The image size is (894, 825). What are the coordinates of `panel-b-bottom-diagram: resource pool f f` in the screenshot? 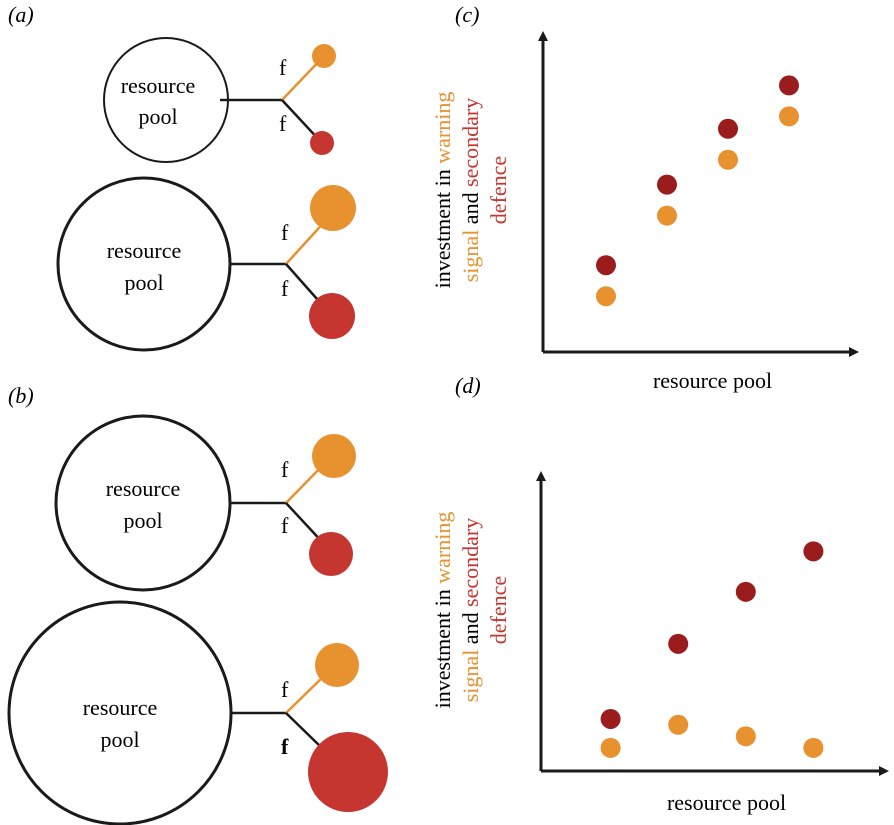 It's located at (197, 712).